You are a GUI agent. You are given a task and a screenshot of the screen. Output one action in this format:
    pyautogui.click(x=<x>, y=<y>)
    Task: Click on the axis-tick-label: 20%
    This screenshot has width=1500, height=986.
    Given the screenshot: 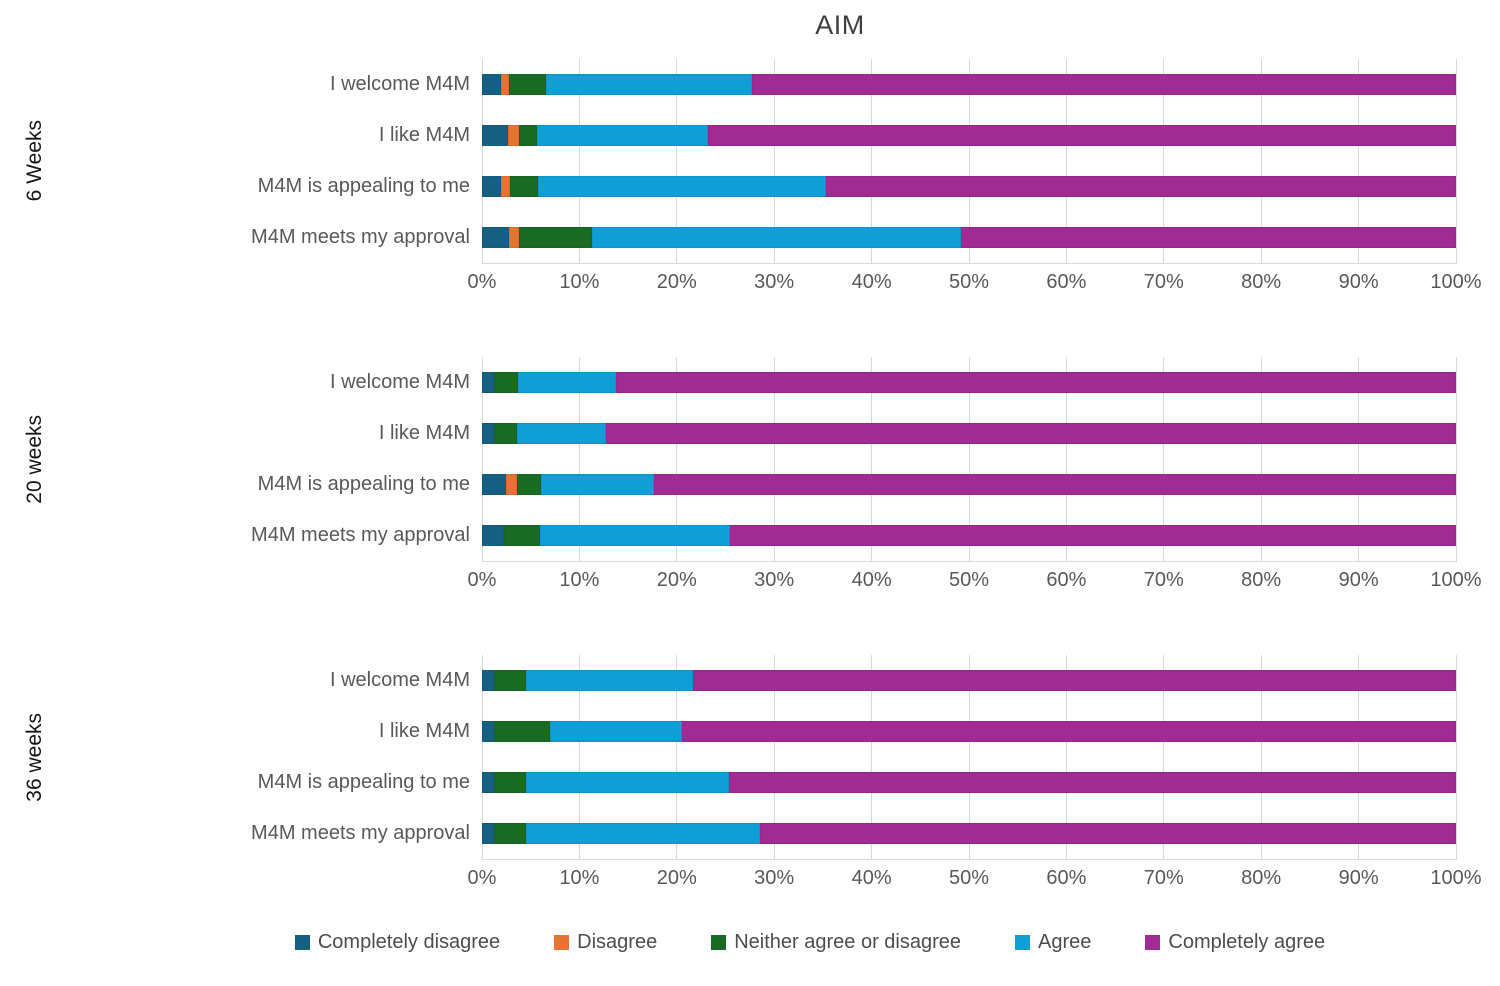 What is the action you would take?
    pyautogui.click(x=676, y=878)
    